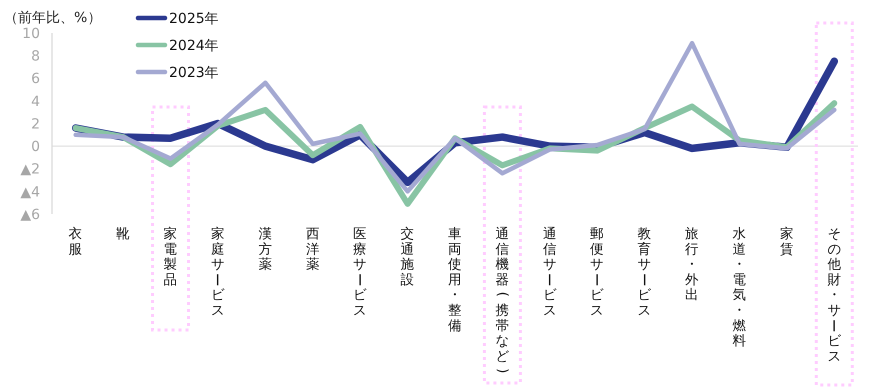 Image resolution: width=870 pixels, height=389 pixels. I want to click on y-tick-label: 4, so click(35, 102).